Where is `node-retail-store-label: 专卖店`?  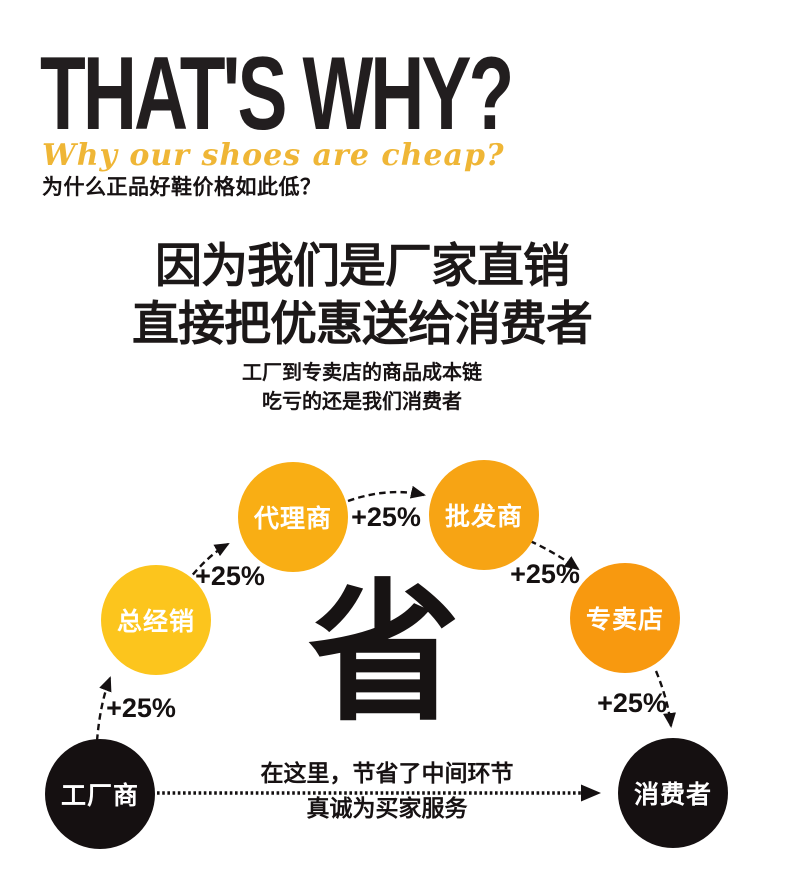 node-retail-store-label: 专卖店 is located at coordinates (624, 620).